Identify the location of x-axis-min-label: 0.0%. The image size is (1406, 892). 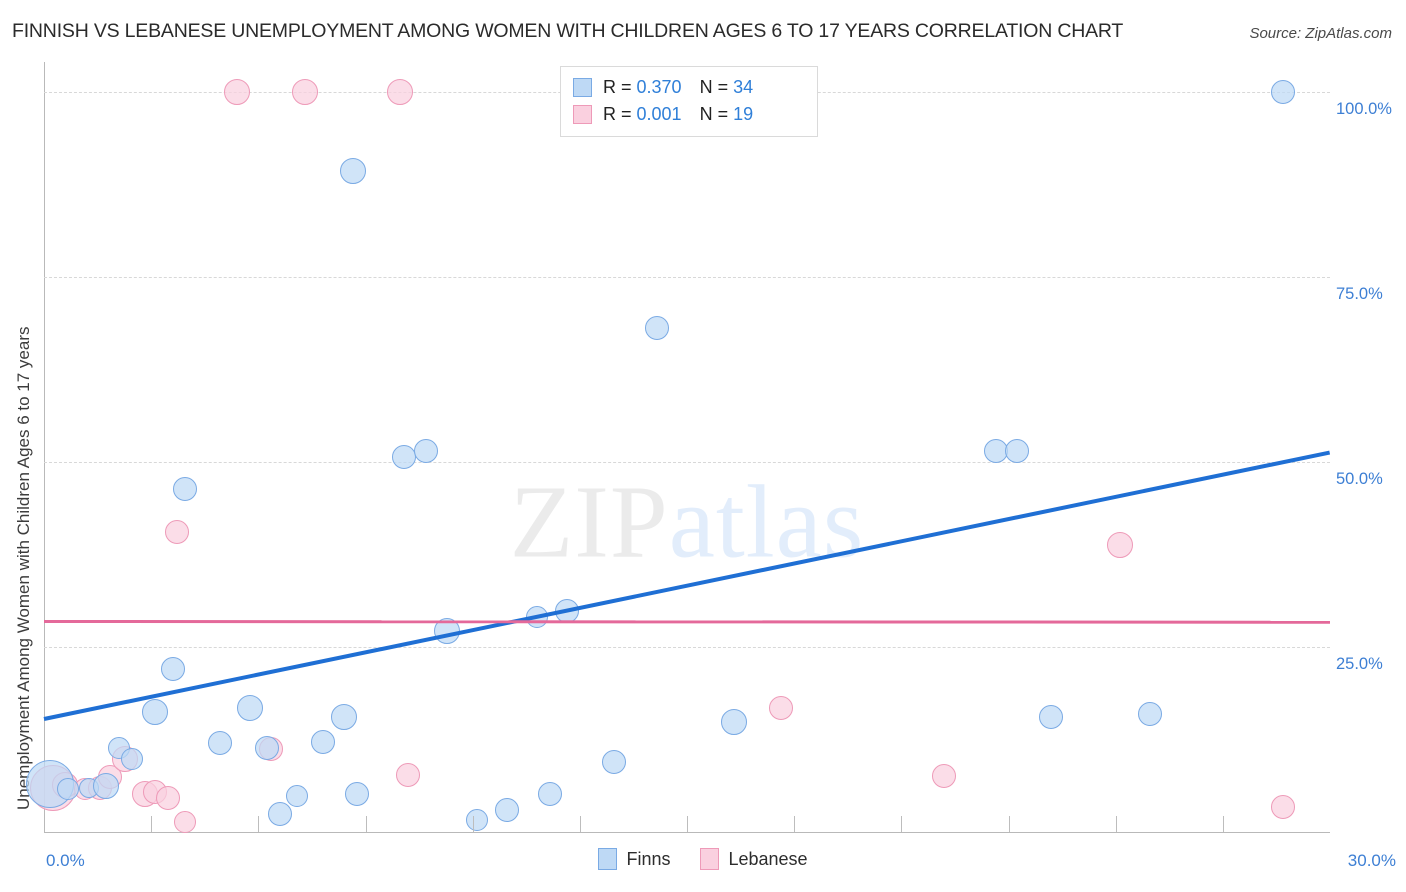
(65, 860).